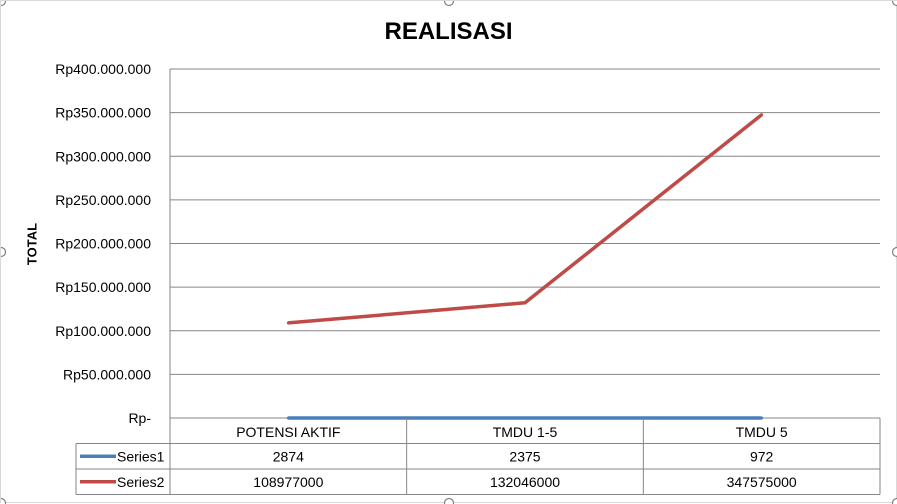 This screenshot has height=504, width=897. What do you see at coordinates (107, 374) in the screenshot?
I see `y-tick-label: Rp50.000.000` at bounding box center [107, 374].